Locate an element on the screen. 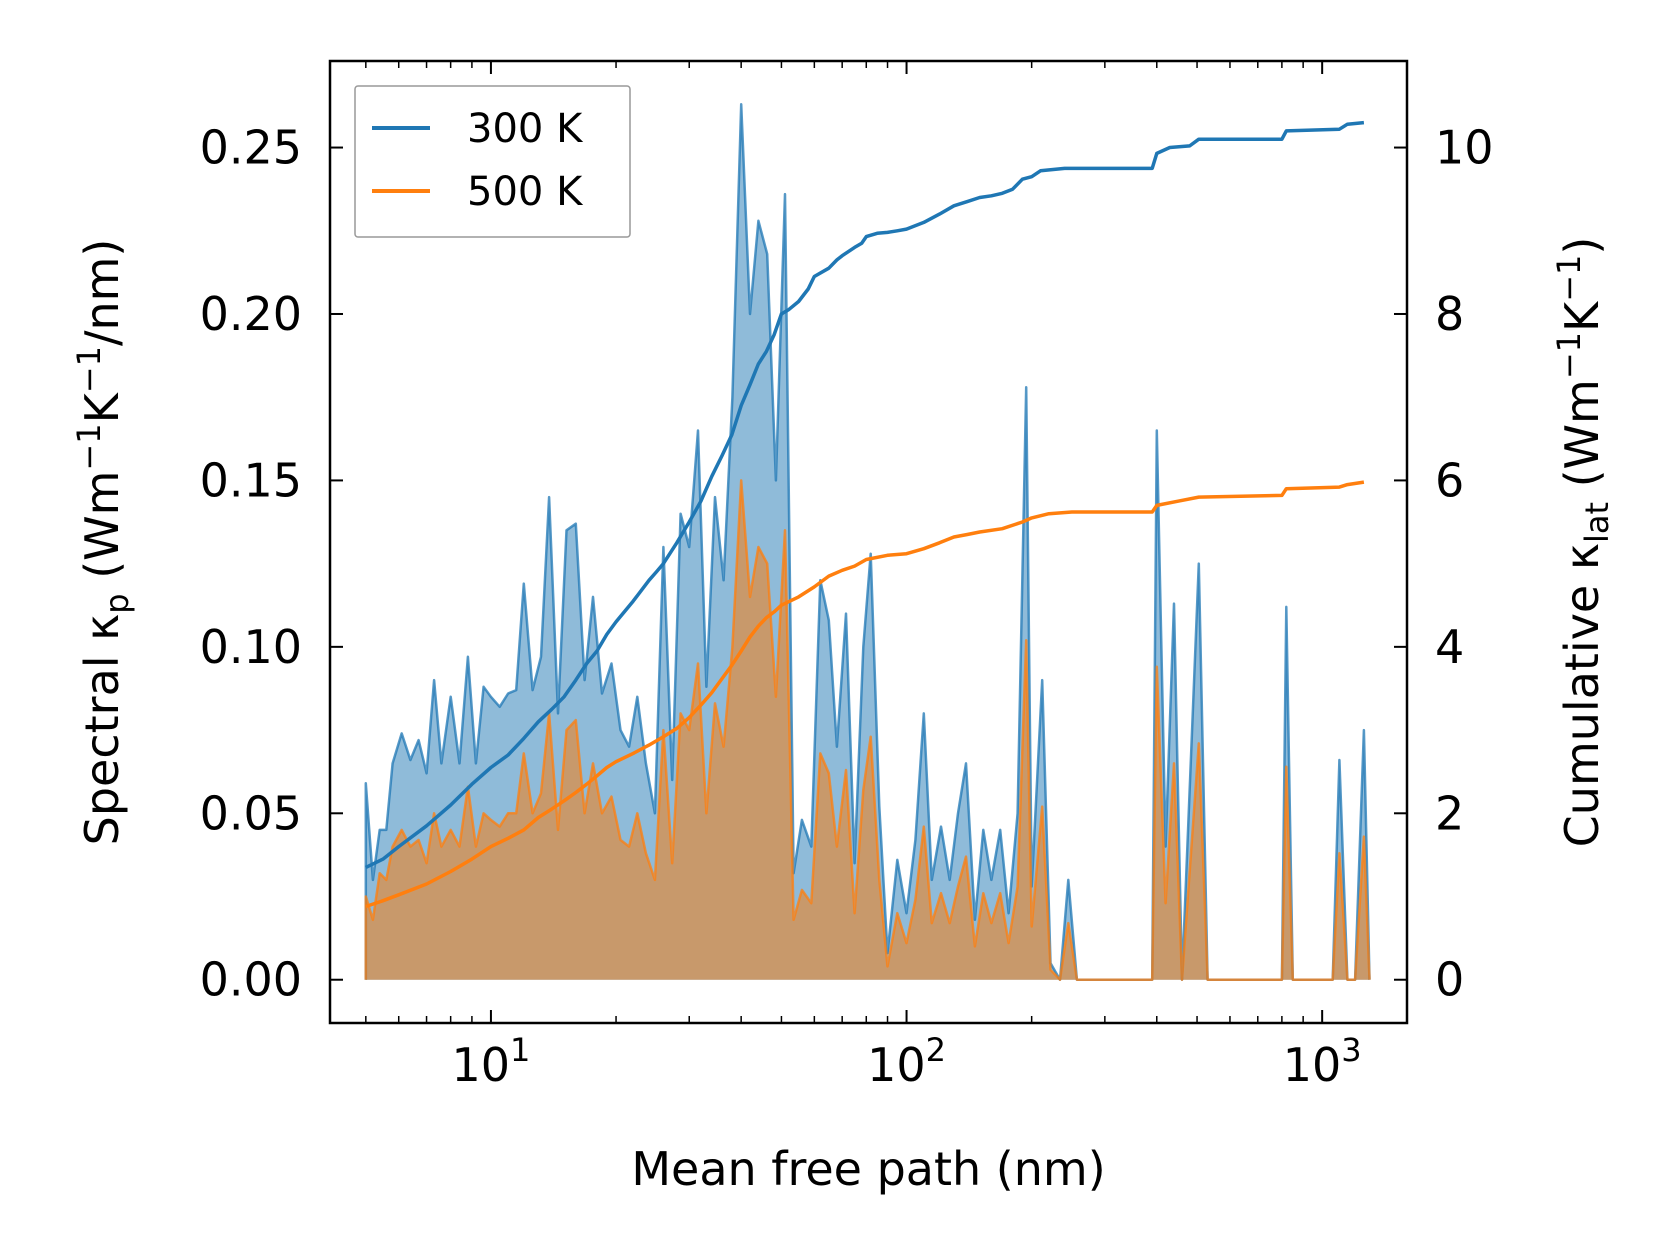  y-left-label-mid: K is located at coordinates (102, 407).